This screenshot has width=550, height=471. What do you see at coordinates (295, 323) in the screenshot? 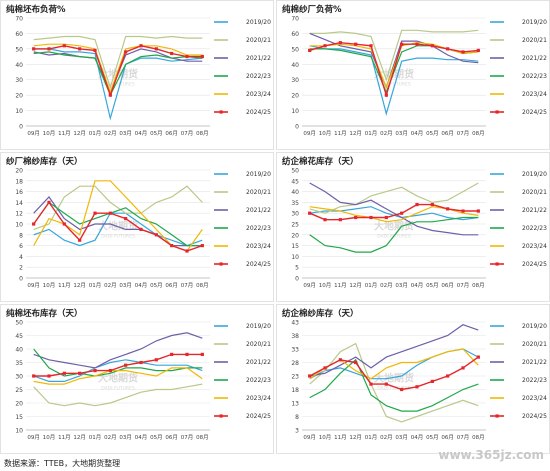
I see `y-tick-label: 43` at bounding box center [295, 323].